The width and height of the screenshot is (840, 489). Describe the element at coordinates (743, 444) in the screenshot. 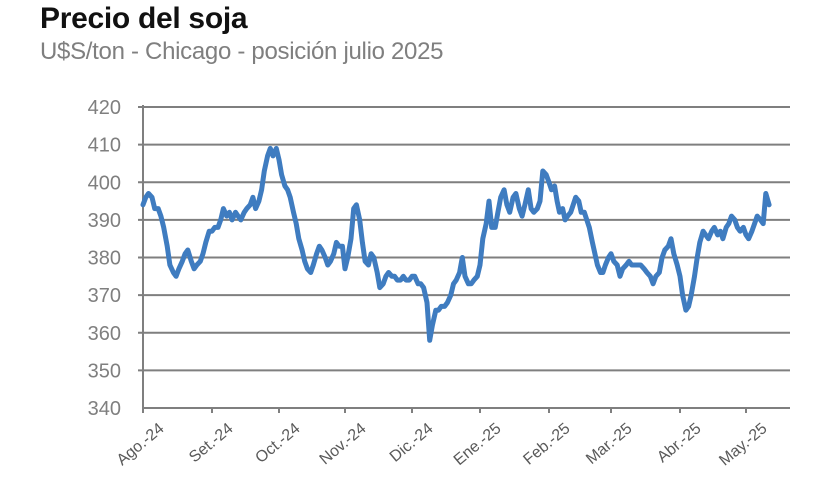

I see `x-tick-label: May.-25` at that location.